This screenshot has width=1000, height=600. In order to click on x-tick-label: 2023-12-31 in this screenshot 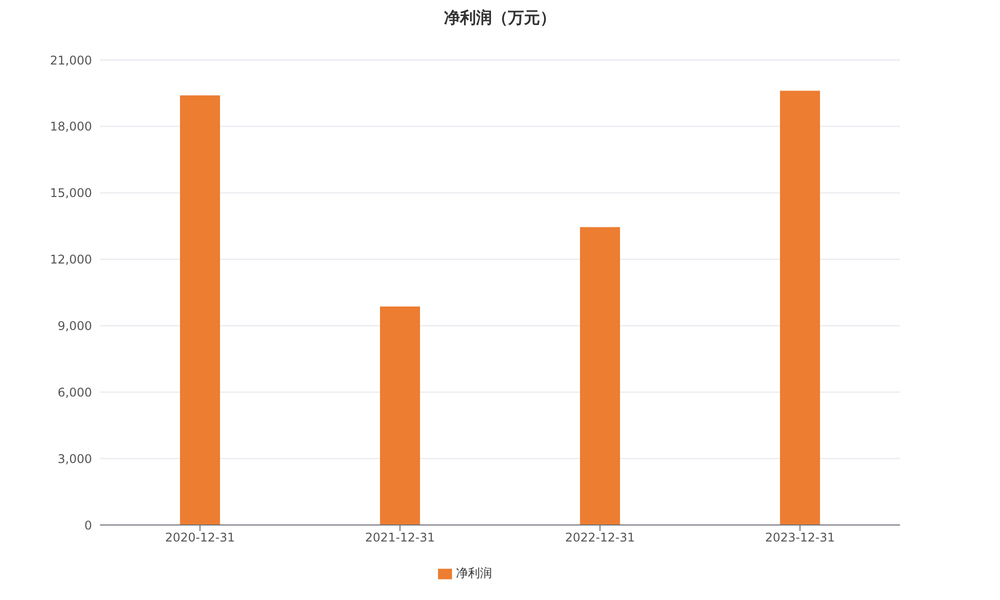, I will do `click(800, 537)`.